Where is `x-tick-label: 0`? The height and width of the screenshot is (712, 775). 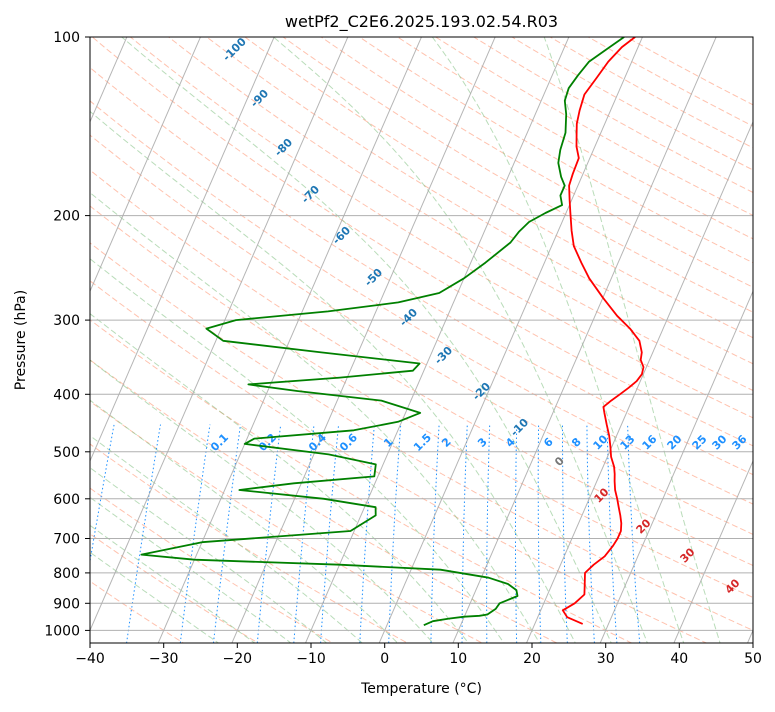
x-tick-label: 0 is located at coordinates (384, 659).